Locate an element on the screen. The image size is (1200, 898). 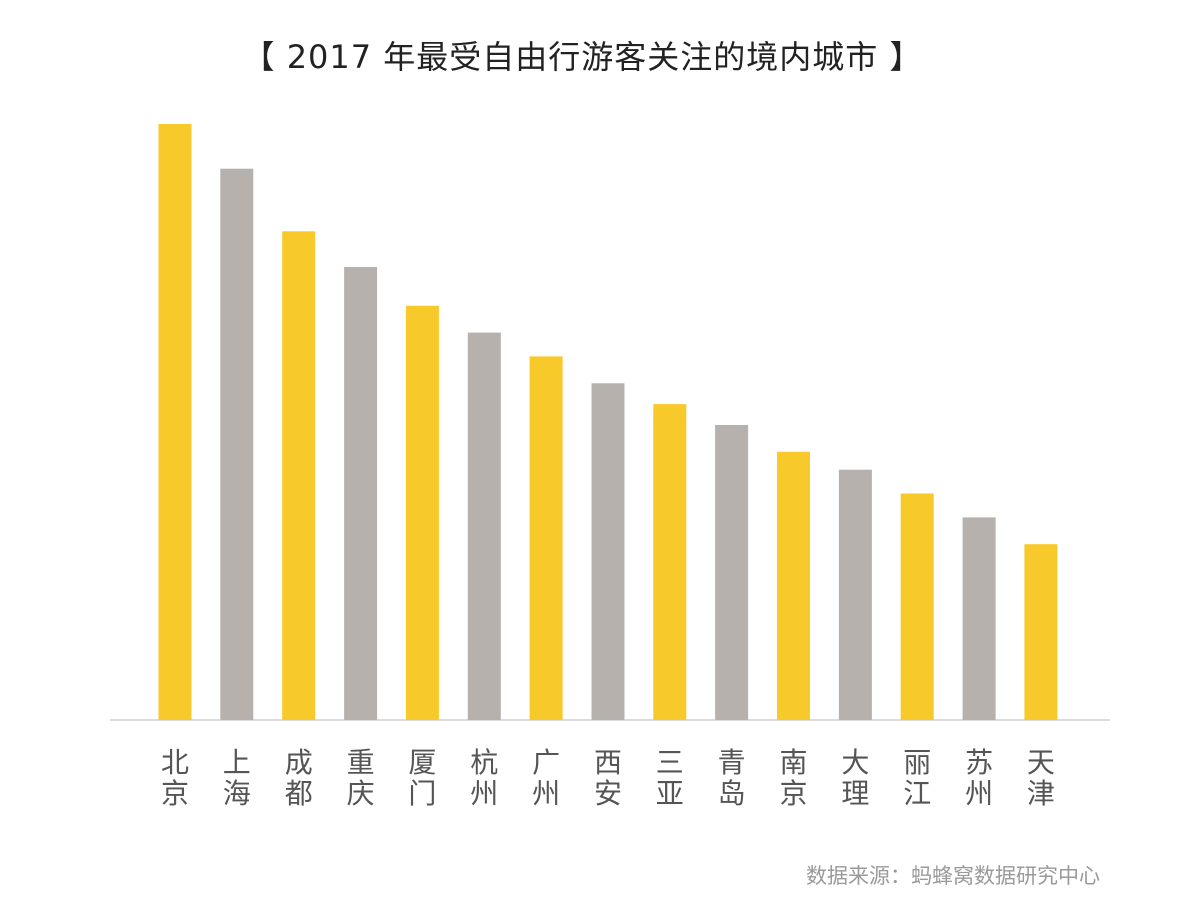
category-label-12-char-1: 江 is located at coordinates (917, 793).